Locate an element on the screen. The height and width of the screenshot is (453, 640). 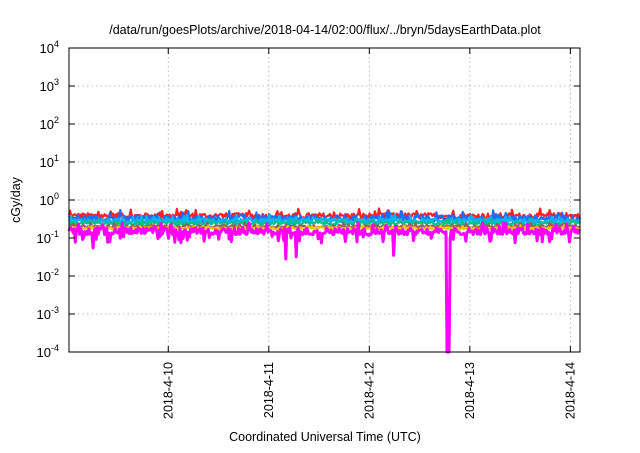
x-axis-label: Coordinated Universal Time (UTC) is located at coordinates (325, 437).